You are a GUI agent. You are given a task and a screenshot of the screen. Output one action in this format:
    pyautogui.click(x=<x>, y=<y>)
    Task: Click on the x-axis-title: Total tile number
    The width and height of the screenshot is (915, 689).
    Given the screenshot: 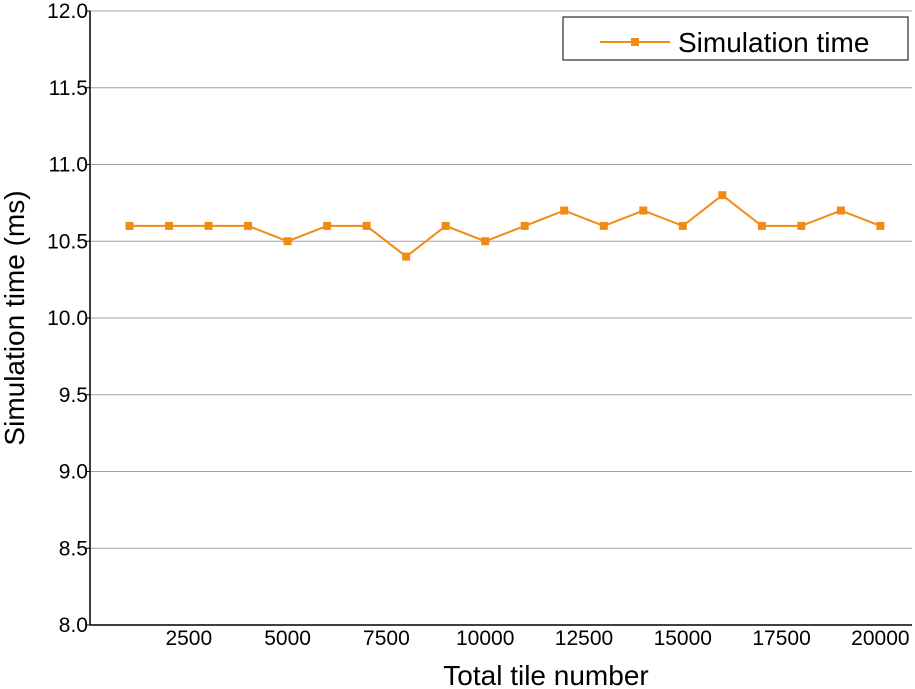 What is the action you would take?
    pyautogui.click(x=545, y=674)
    